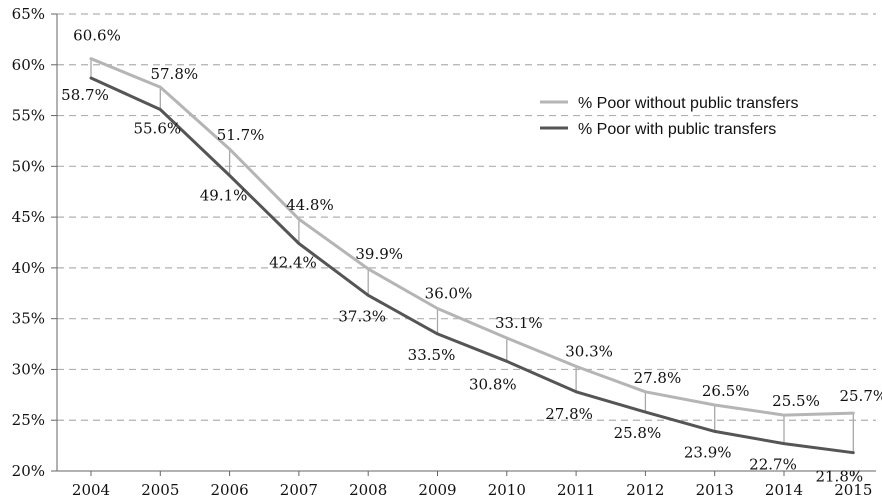  Describe the element at coordinates (493, 384) in the screenshot. I see `data-label-with-transfers: 30.8%` at that location.